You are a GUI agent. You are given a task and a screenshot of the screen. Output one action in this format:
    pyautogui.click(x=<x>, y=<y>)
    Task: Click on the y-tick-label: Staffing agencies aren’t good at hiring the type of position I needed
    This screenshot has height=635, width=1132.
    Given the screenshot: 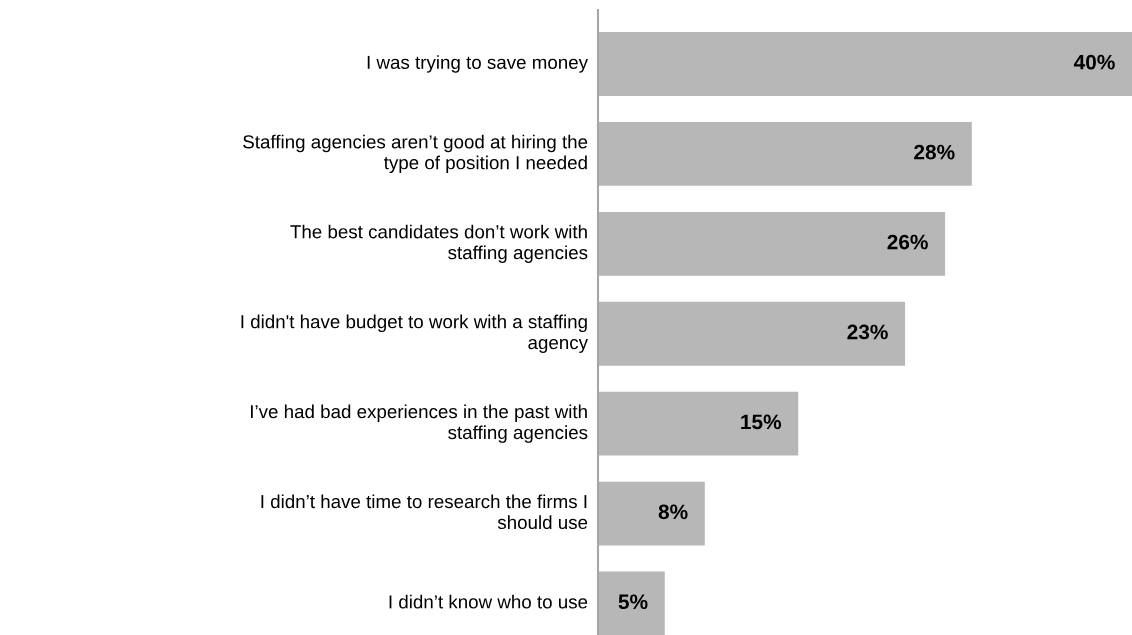 What is the action you would take?
    pyautogui.click(x=415, y=154)
    